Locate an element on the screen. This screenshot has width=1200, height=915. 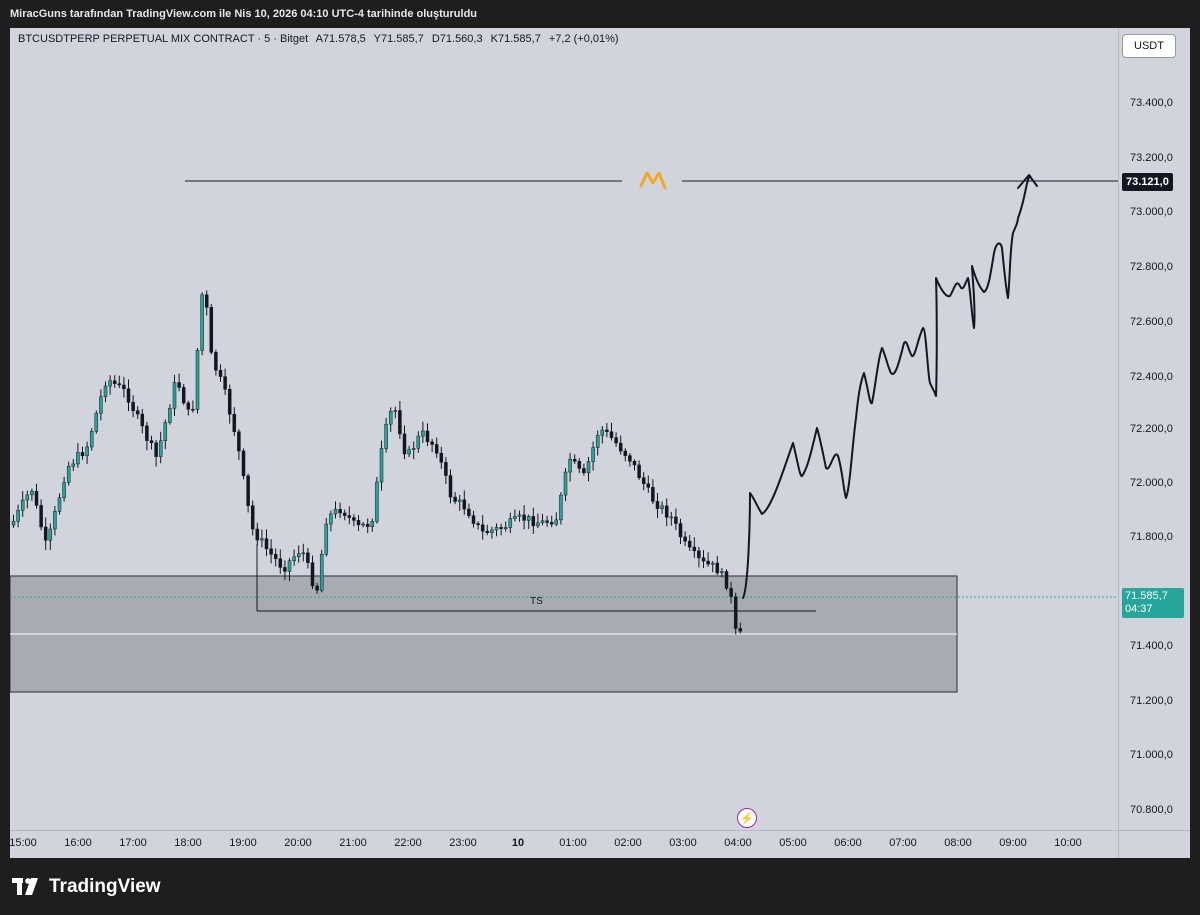
projection-path is located at coordinates (886, 387).